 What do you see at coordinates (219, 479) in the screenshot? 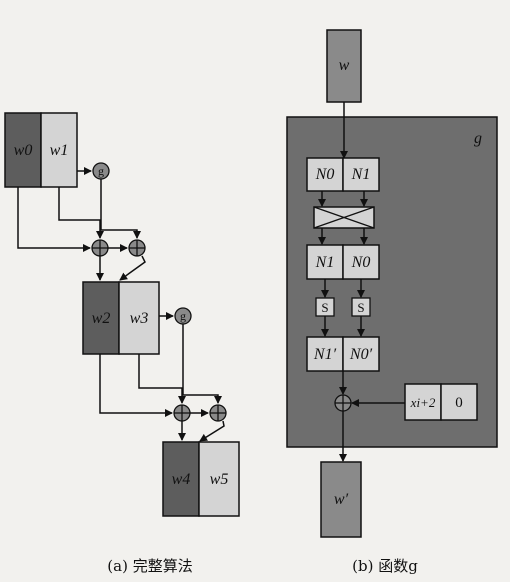
I see `label-w5: w5` at bounding box center [219, 479].